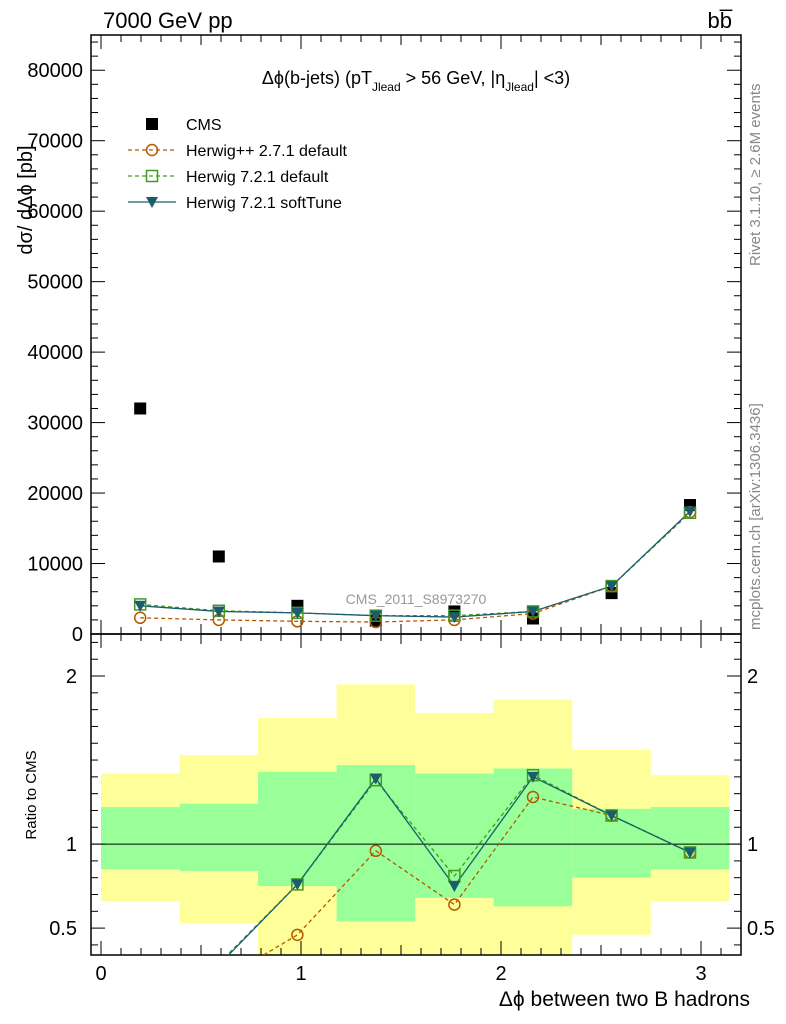  What do you see at coordinates (267, 151) in the screenshot?
I see `legend-label-1: Herwig++ 2.7.1 default` at bounding box center [267, 151].